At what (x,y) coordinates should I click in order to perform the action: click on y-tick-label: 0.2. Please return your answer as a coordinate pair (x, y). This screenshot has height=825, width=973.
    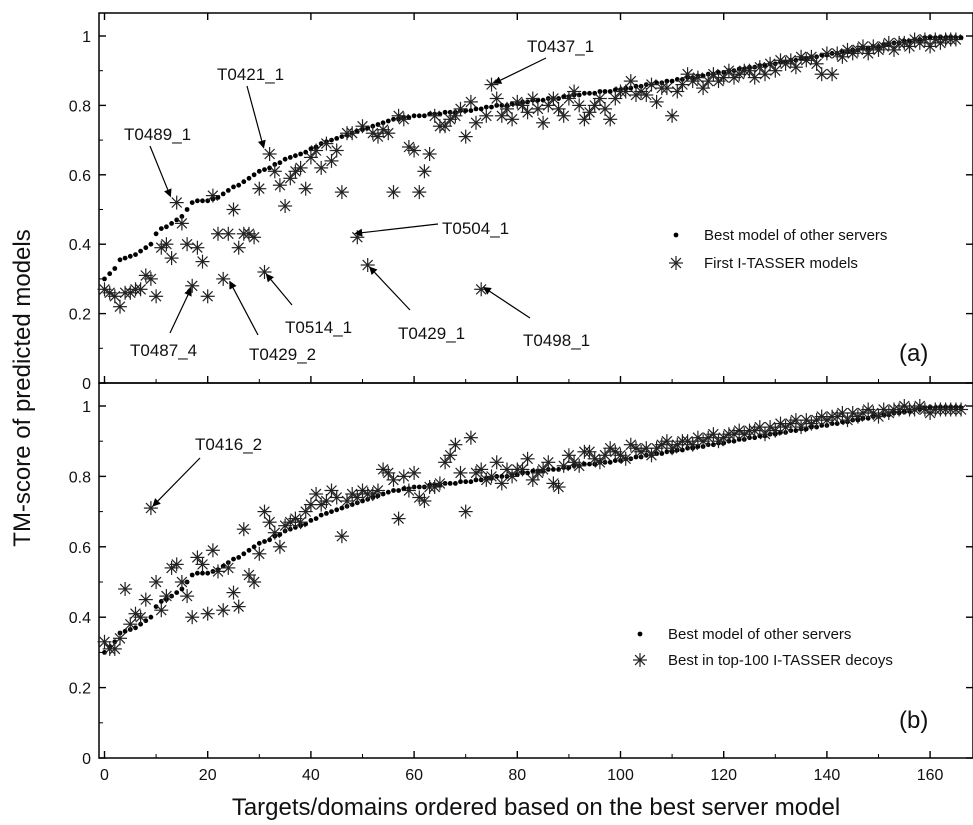
    Looking at the image, I should click on (80, 315).